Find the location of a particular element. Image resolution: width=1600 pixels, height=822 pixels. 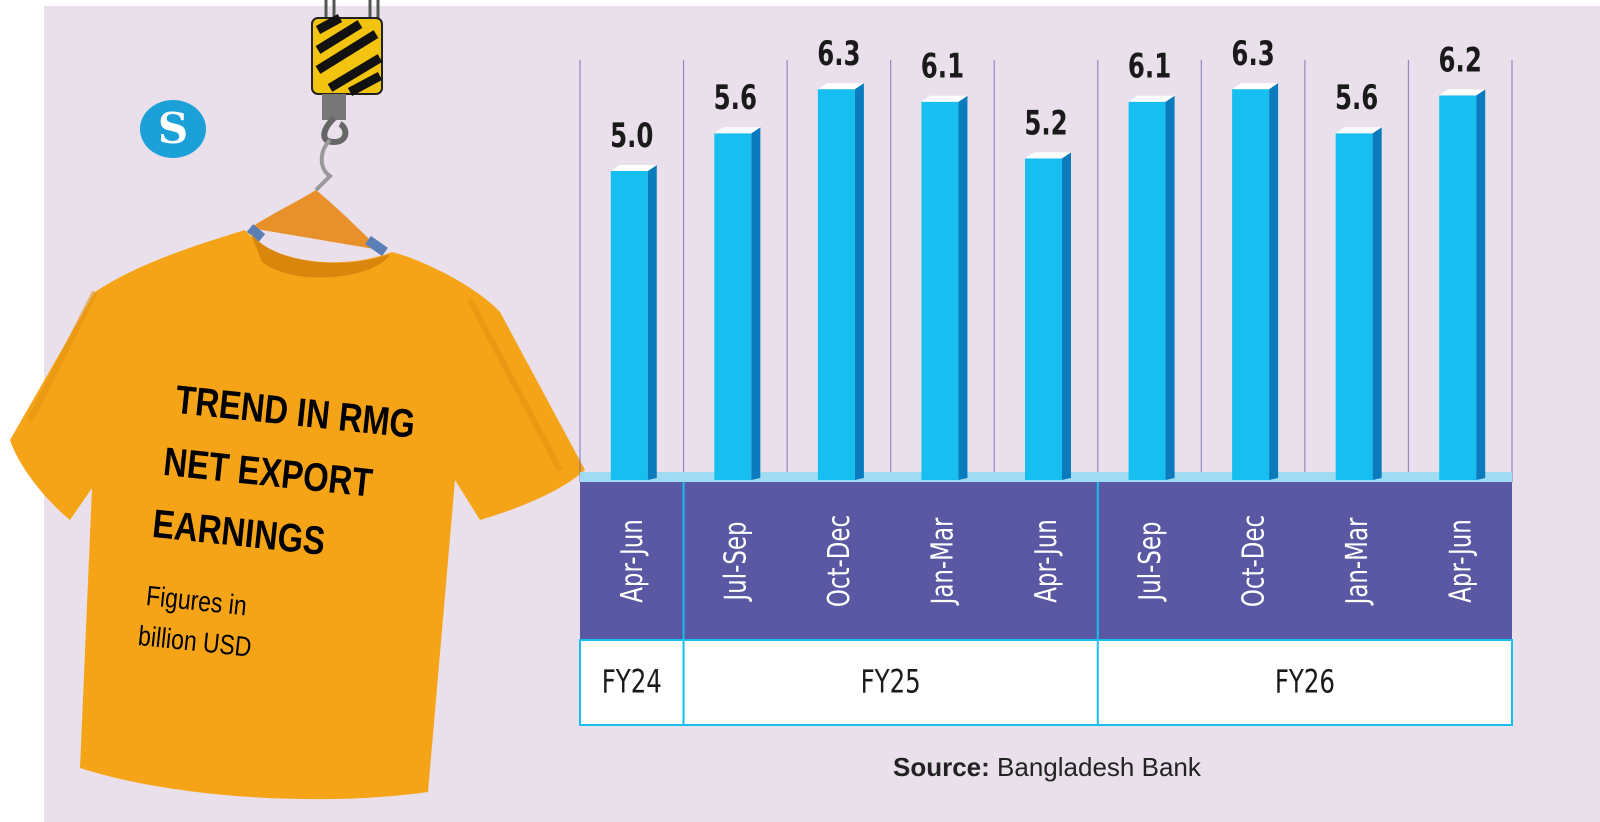

value-label: 5.0 is located at coordinates (631, 136).